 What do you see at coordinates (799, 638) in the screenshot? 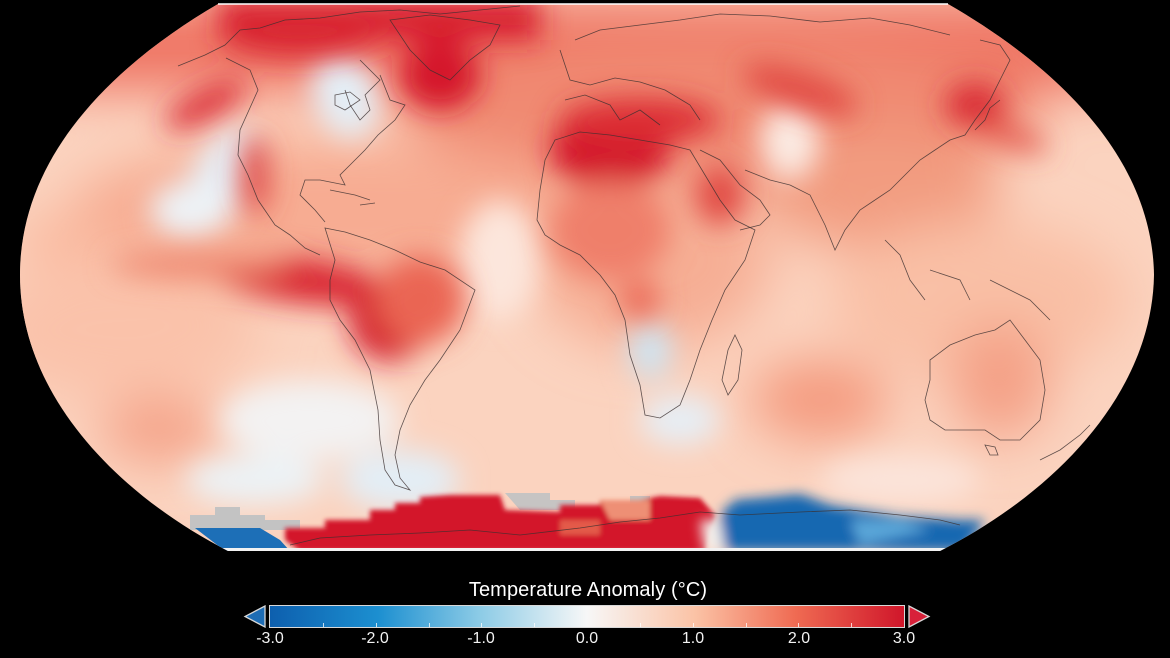
I see `tick-label: 2.0` at bounding box center [799, 638].